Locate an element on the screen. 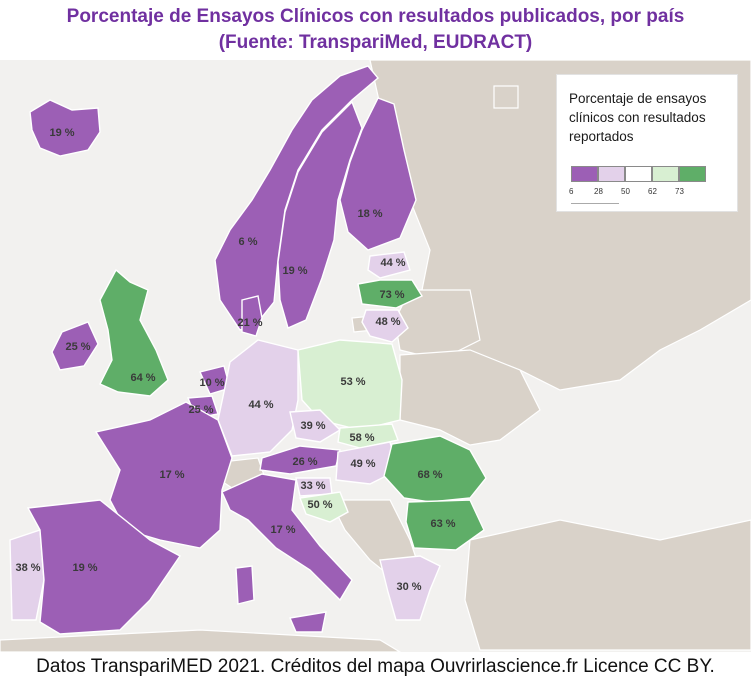 This screenshot has height=684, width=751. country-bulgaria is located at coordinates (445, 525).